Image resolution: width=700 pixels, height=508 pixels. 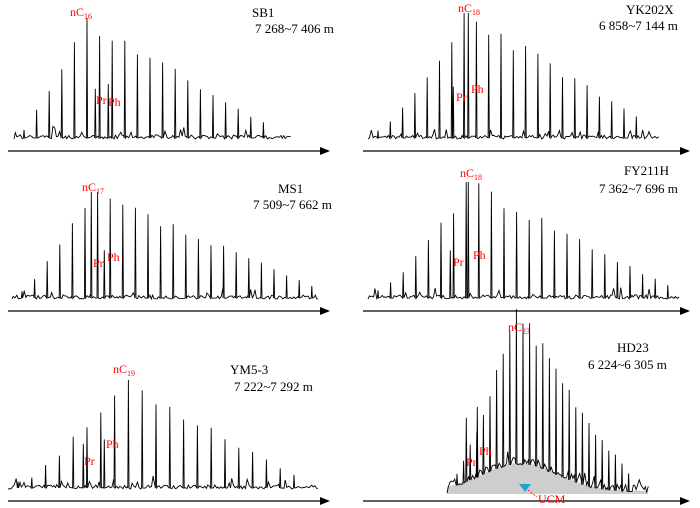 What do you see at coordinates (124, 370) in the screenshot?
I see `main-peak-label: nC19` at bounding box center [124, 370].